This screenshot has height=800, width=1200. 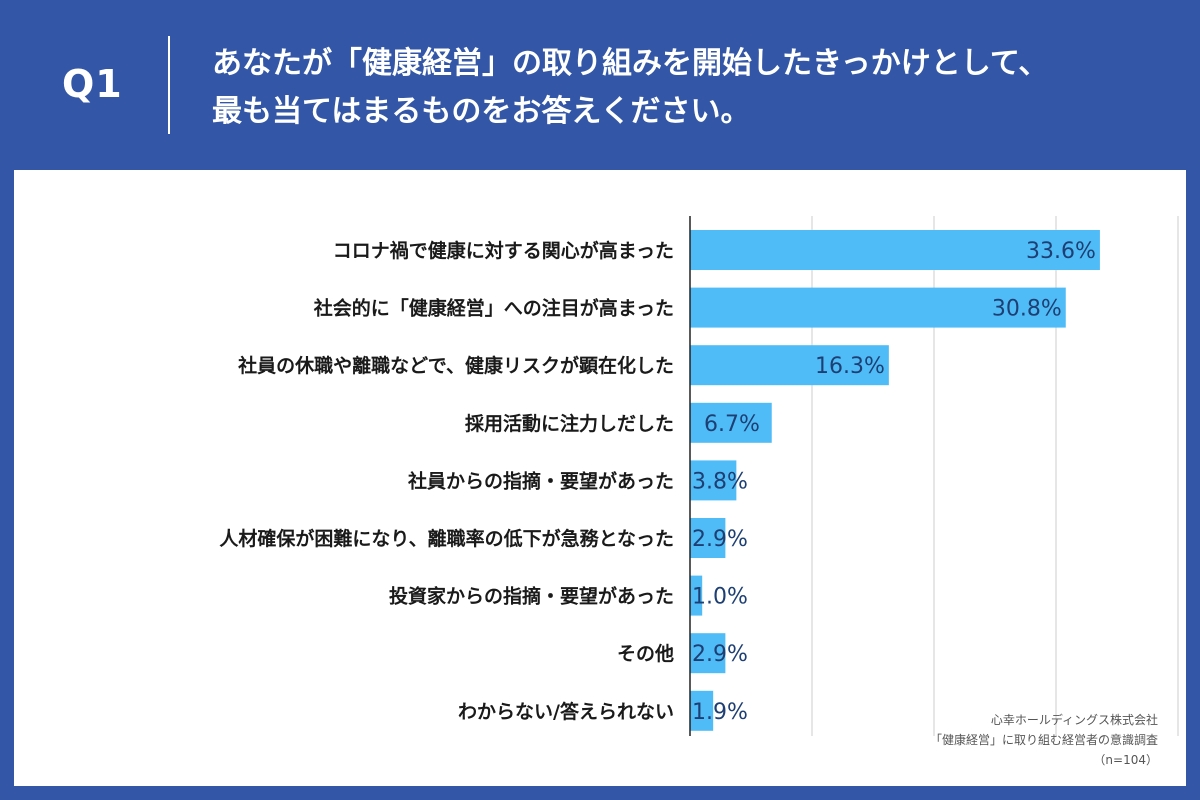 I want to click on value-label-3: 16.3%, so click(x=850, y=366).